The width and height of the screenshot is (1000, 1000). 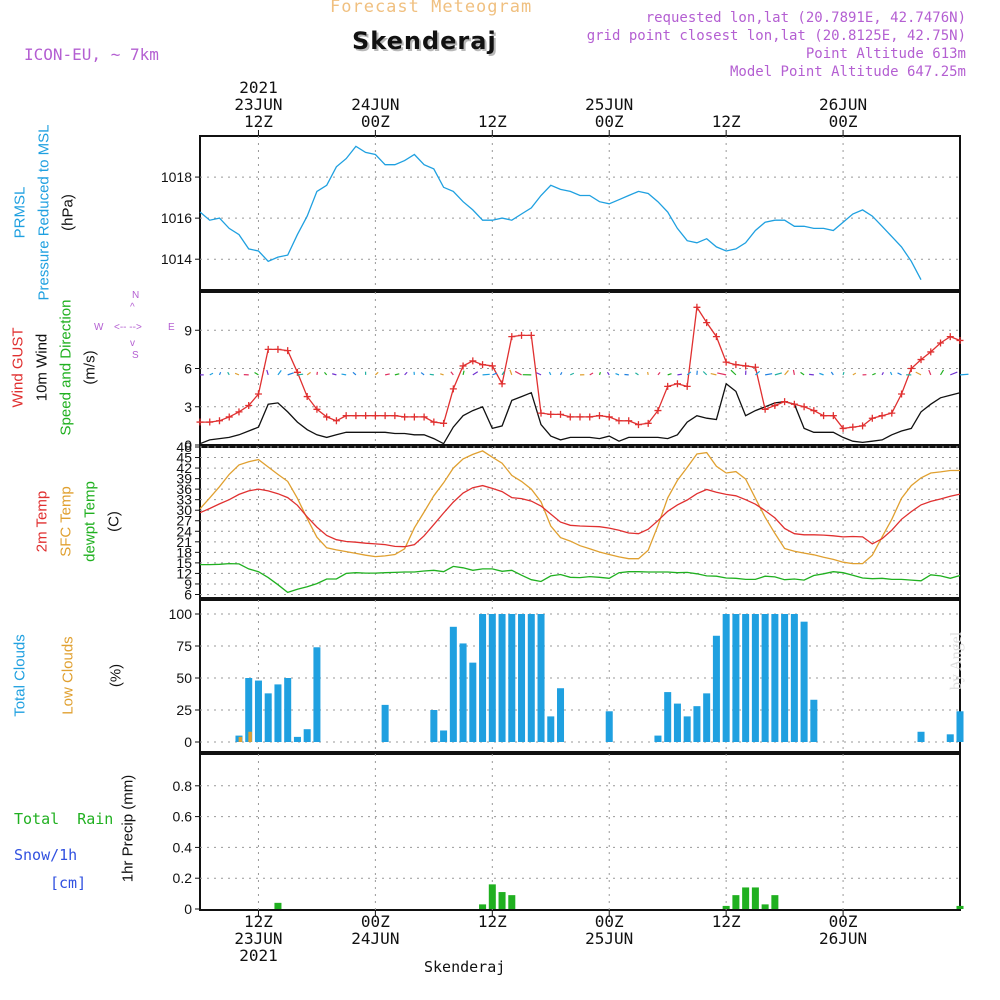 What do you see at coordinates (580, 832) in the screenshot?
I see `precip-panel-frame` at bounding box center [580, 832].